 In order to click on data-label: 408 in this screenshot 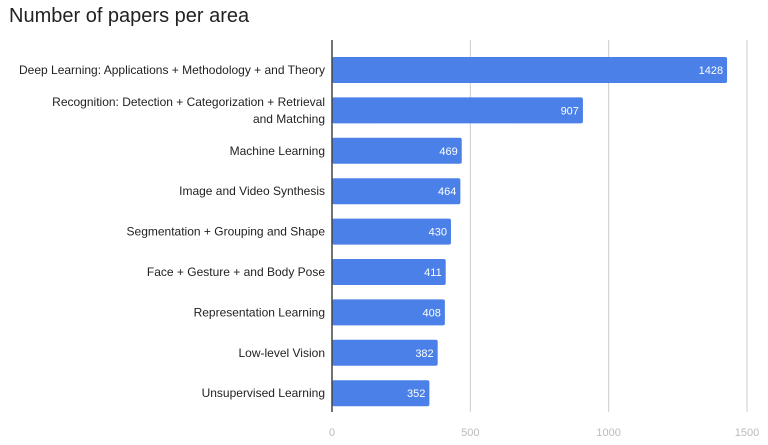, I will do `click(432, 313)`.